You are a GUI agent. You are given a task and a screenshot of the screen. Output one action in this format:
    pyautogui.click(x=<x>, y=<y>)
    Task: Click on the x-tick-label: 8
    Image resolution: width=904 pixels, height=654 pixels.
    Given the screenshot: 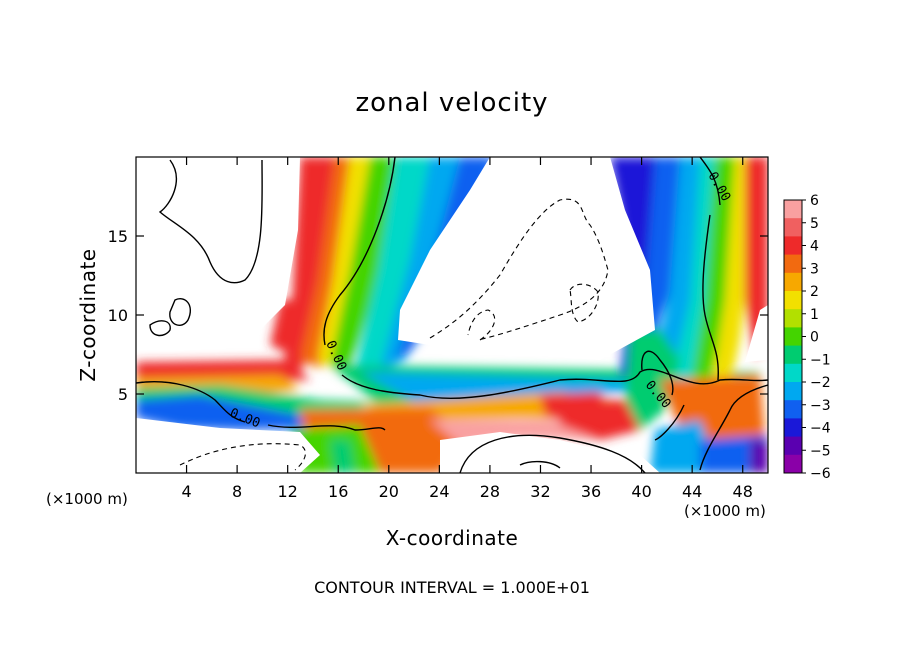 What is the action you would take?
    pyautogui.click(x=237, y=491)
    